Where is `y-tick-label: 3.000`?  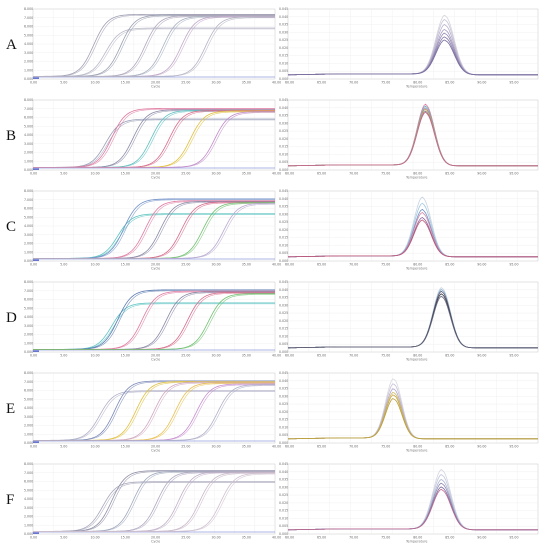
y-tick-label: 3.000 is located at coordinates (28, 417).